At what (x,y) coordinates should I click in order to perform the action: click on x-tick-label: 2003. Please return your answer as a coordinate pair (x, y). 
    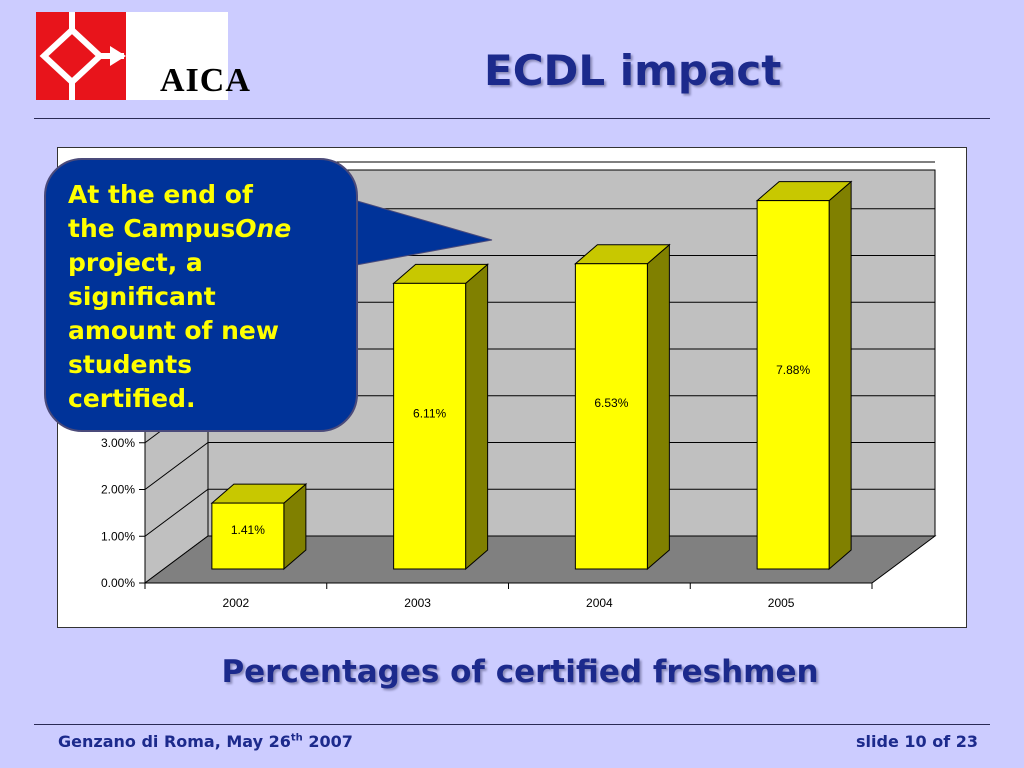
    Looking at the image, I should click on (417, 603).